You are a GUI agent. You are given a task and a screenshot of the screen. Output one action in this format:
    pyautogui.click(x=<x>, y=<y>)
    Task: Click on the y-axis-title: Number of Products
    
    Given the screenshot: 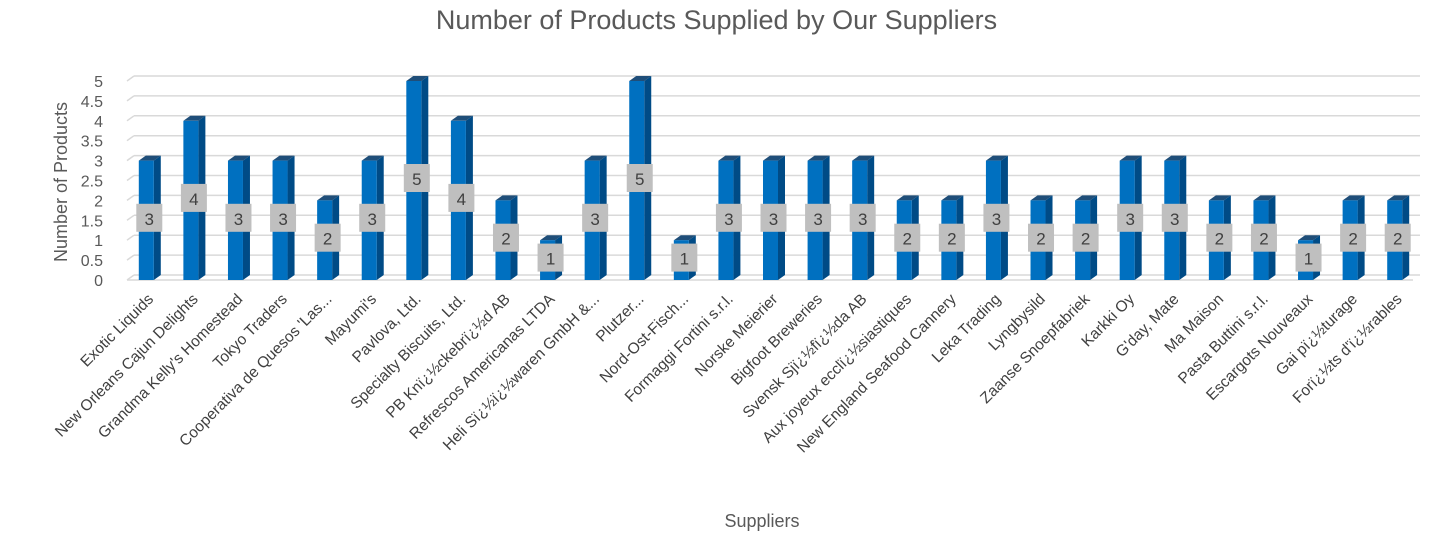 What is the action you would take?
    pyautogui.click(x=61, y=182)
    